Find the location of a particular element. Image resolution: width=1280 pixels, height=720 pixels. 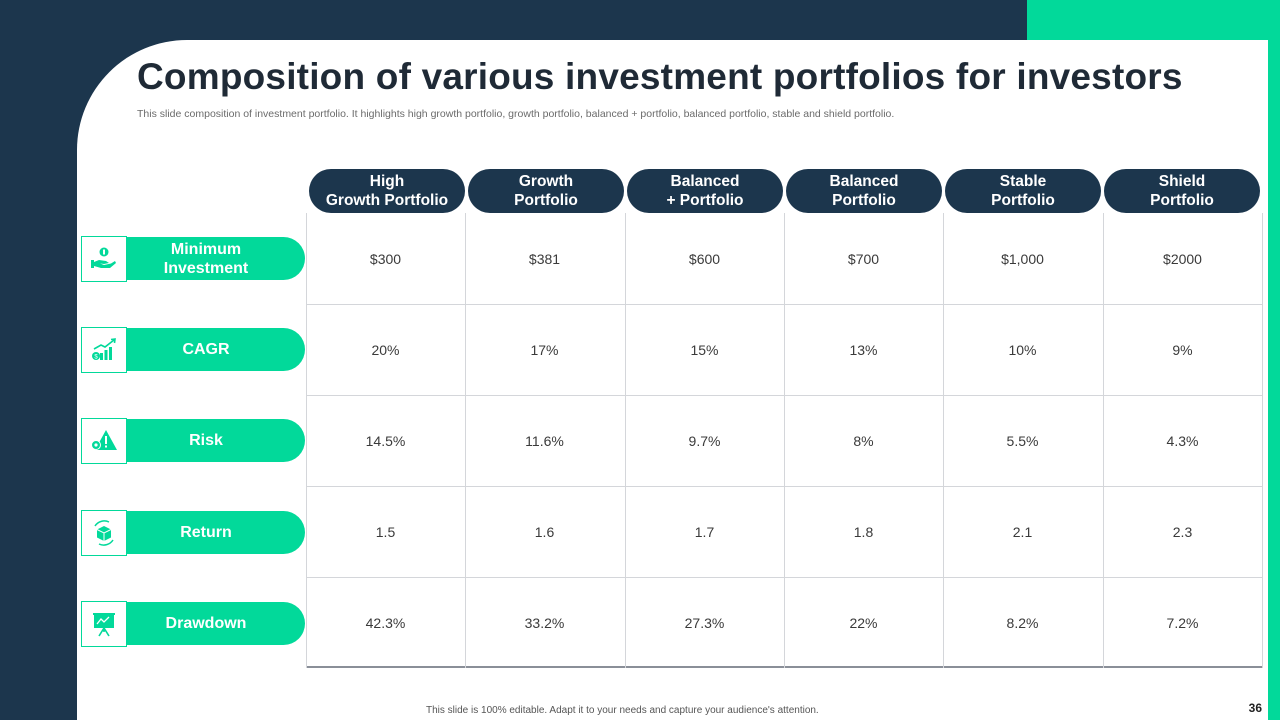

table-cell: 11.6% is located at coordinates (544, 440).